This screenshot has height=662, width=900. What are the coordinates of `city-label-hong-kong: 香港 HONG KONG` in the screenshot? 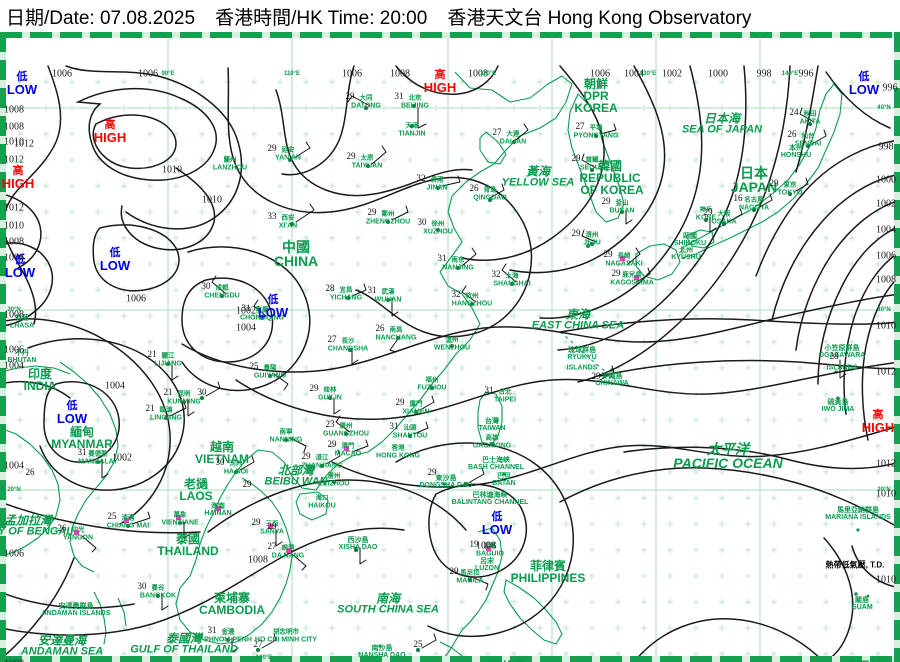 It's located at (398, 452).